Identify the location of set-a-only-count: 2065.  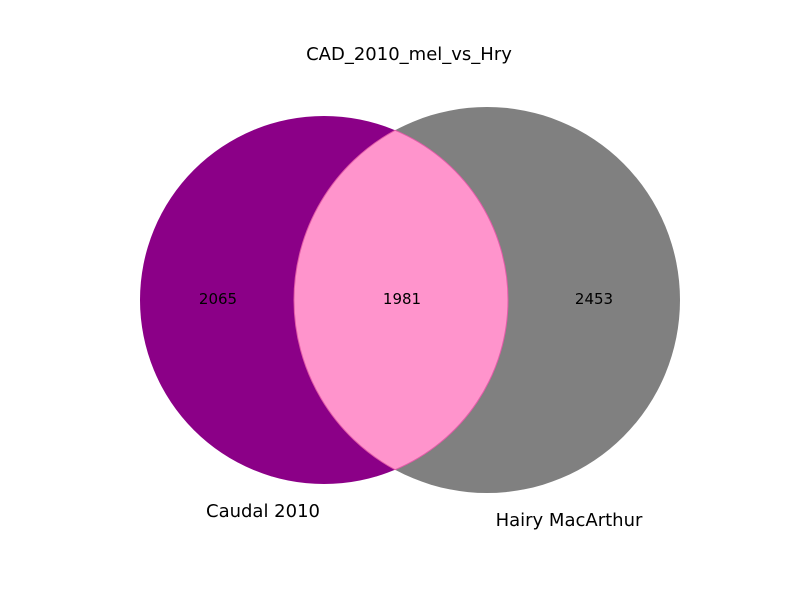
(218, 299).